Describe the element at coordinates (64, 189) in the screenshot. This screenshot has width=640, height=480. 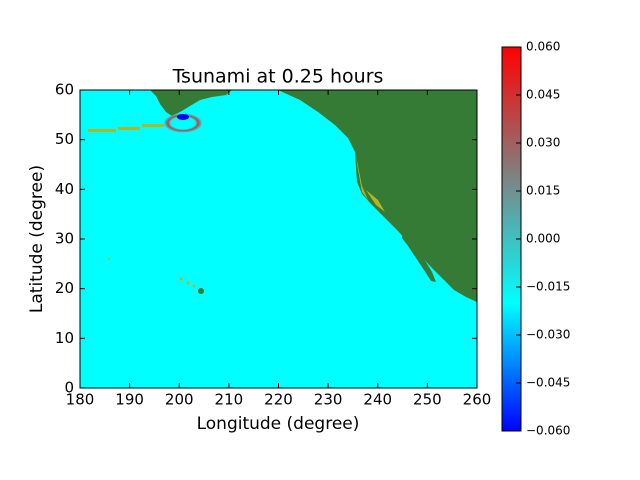
I see `y-tick-label: 40` at that location.